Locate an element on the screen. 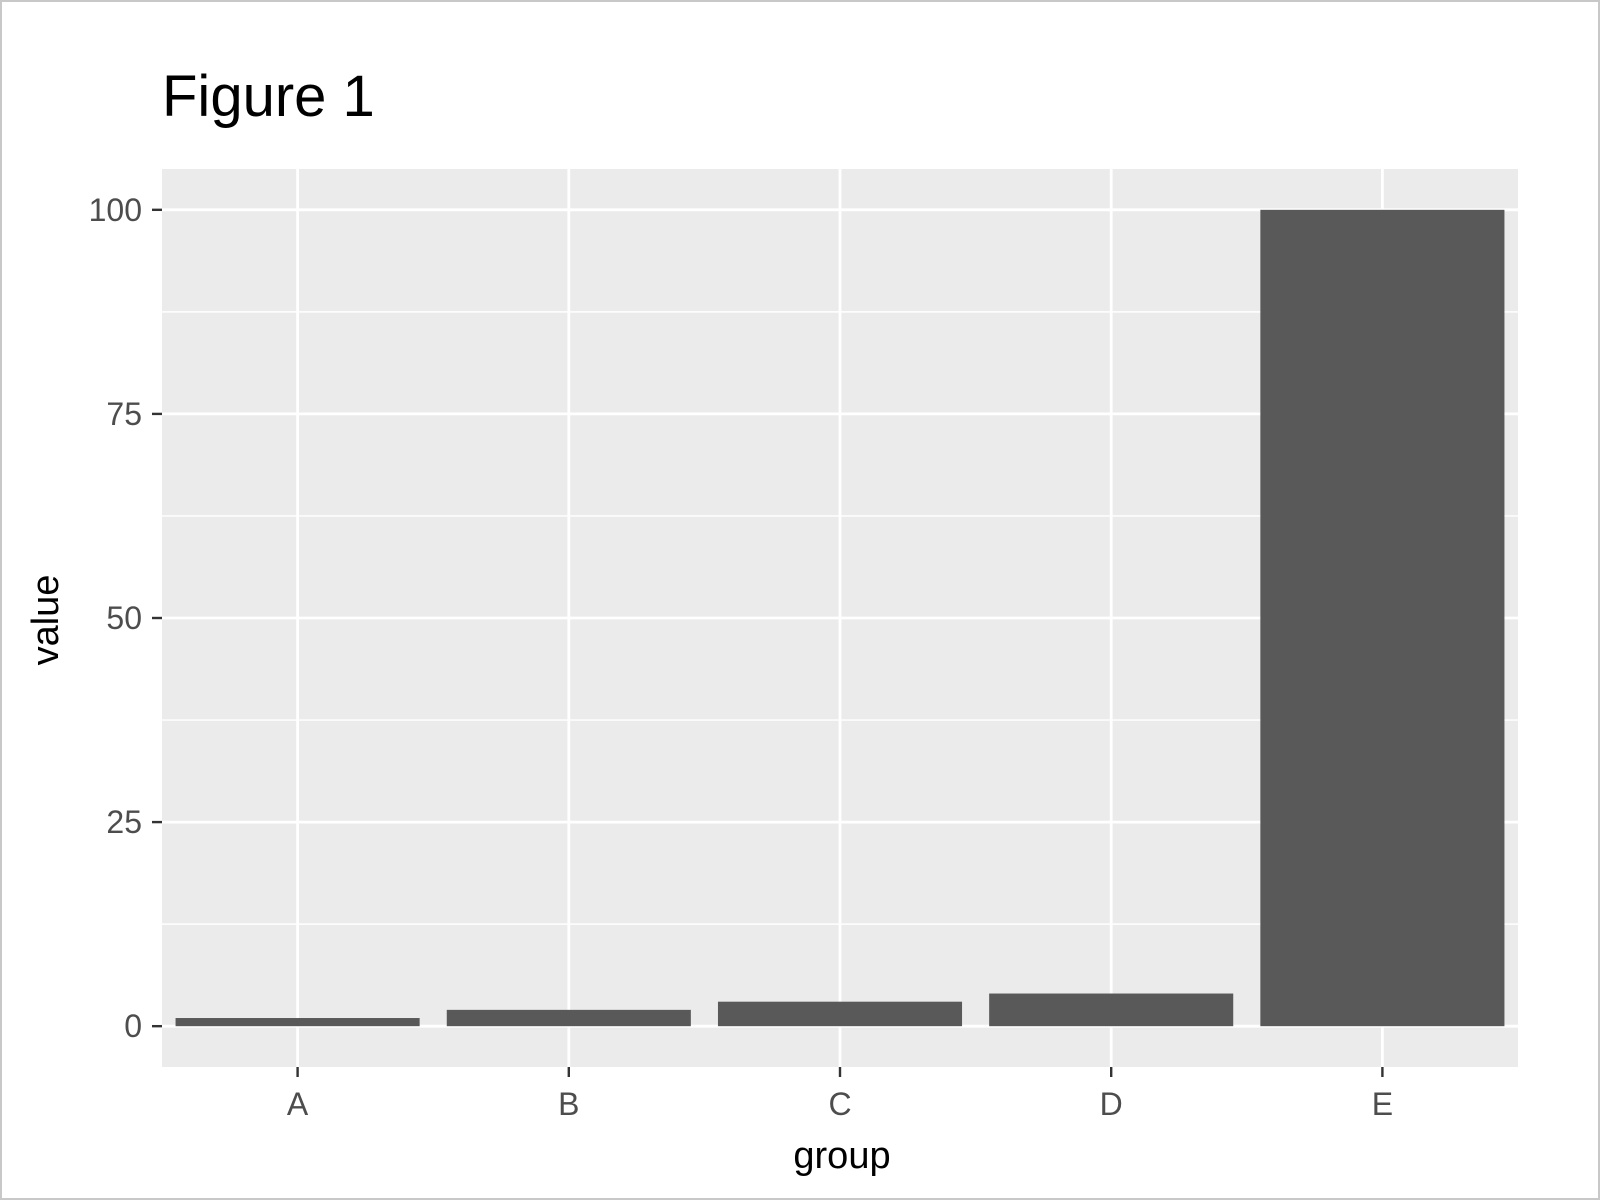  chart-title: Figure 1 is located at coordinates (268, 96).